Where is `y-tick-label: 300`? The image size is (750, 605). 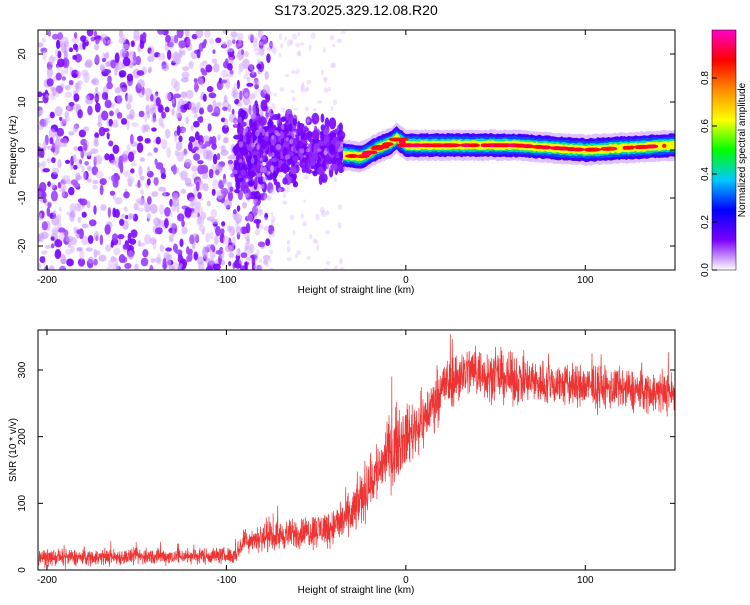 y-tick-label: 300 is located at coordinates (22, 369).